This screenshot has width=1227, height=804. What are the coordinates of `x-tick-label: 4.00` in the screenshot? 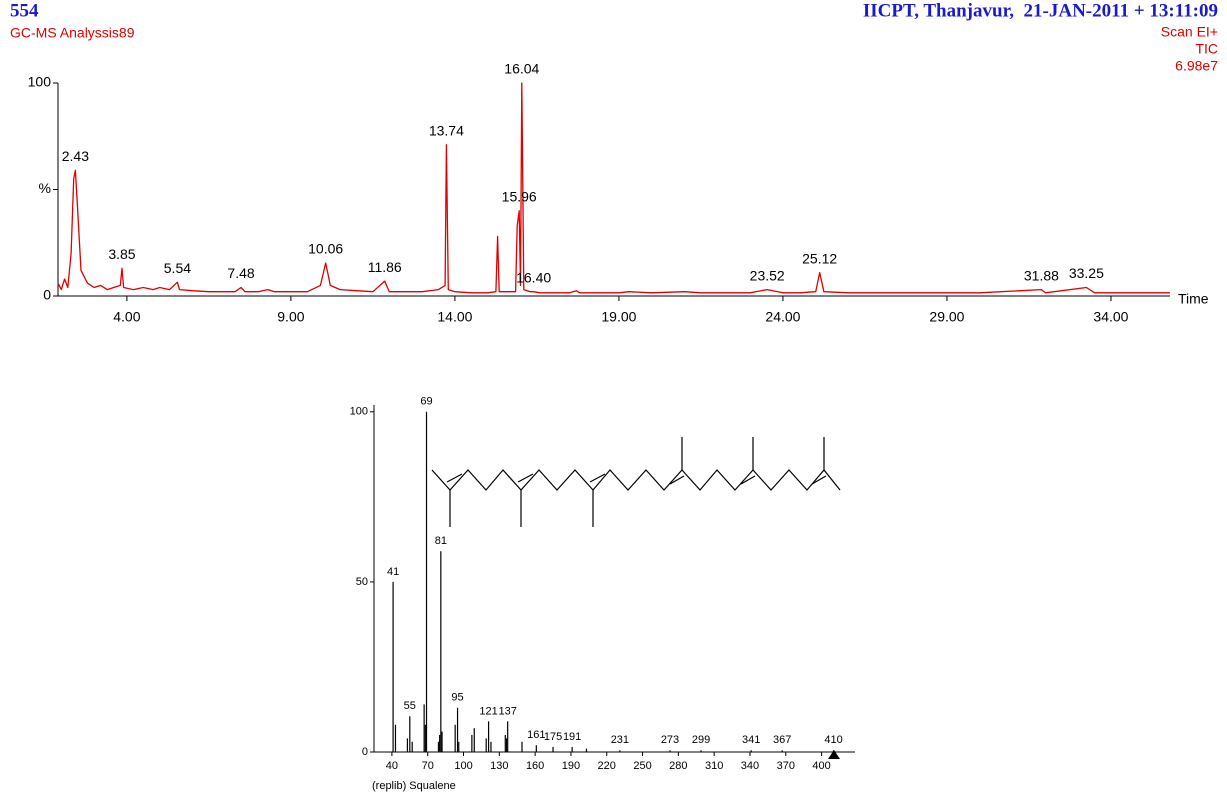 It's located at (126, 317).